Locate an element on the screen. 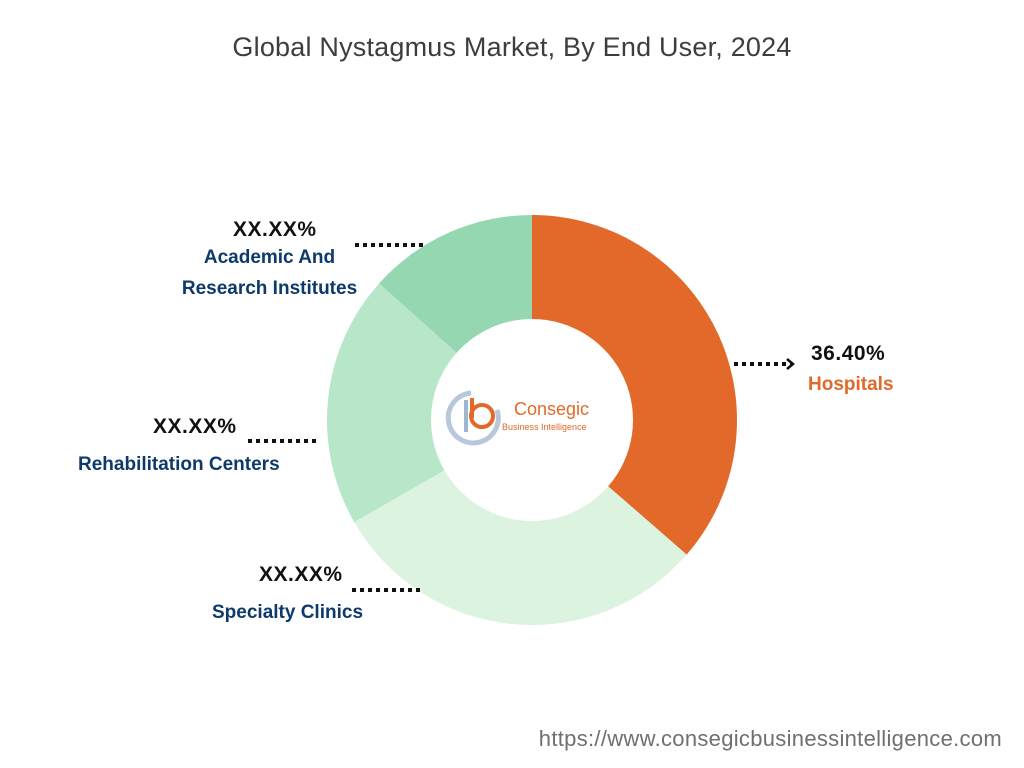 The height and width of the screenshot is (768, 1024). label-category-hospitals: Hospitals is located at coordinates (851, 384).